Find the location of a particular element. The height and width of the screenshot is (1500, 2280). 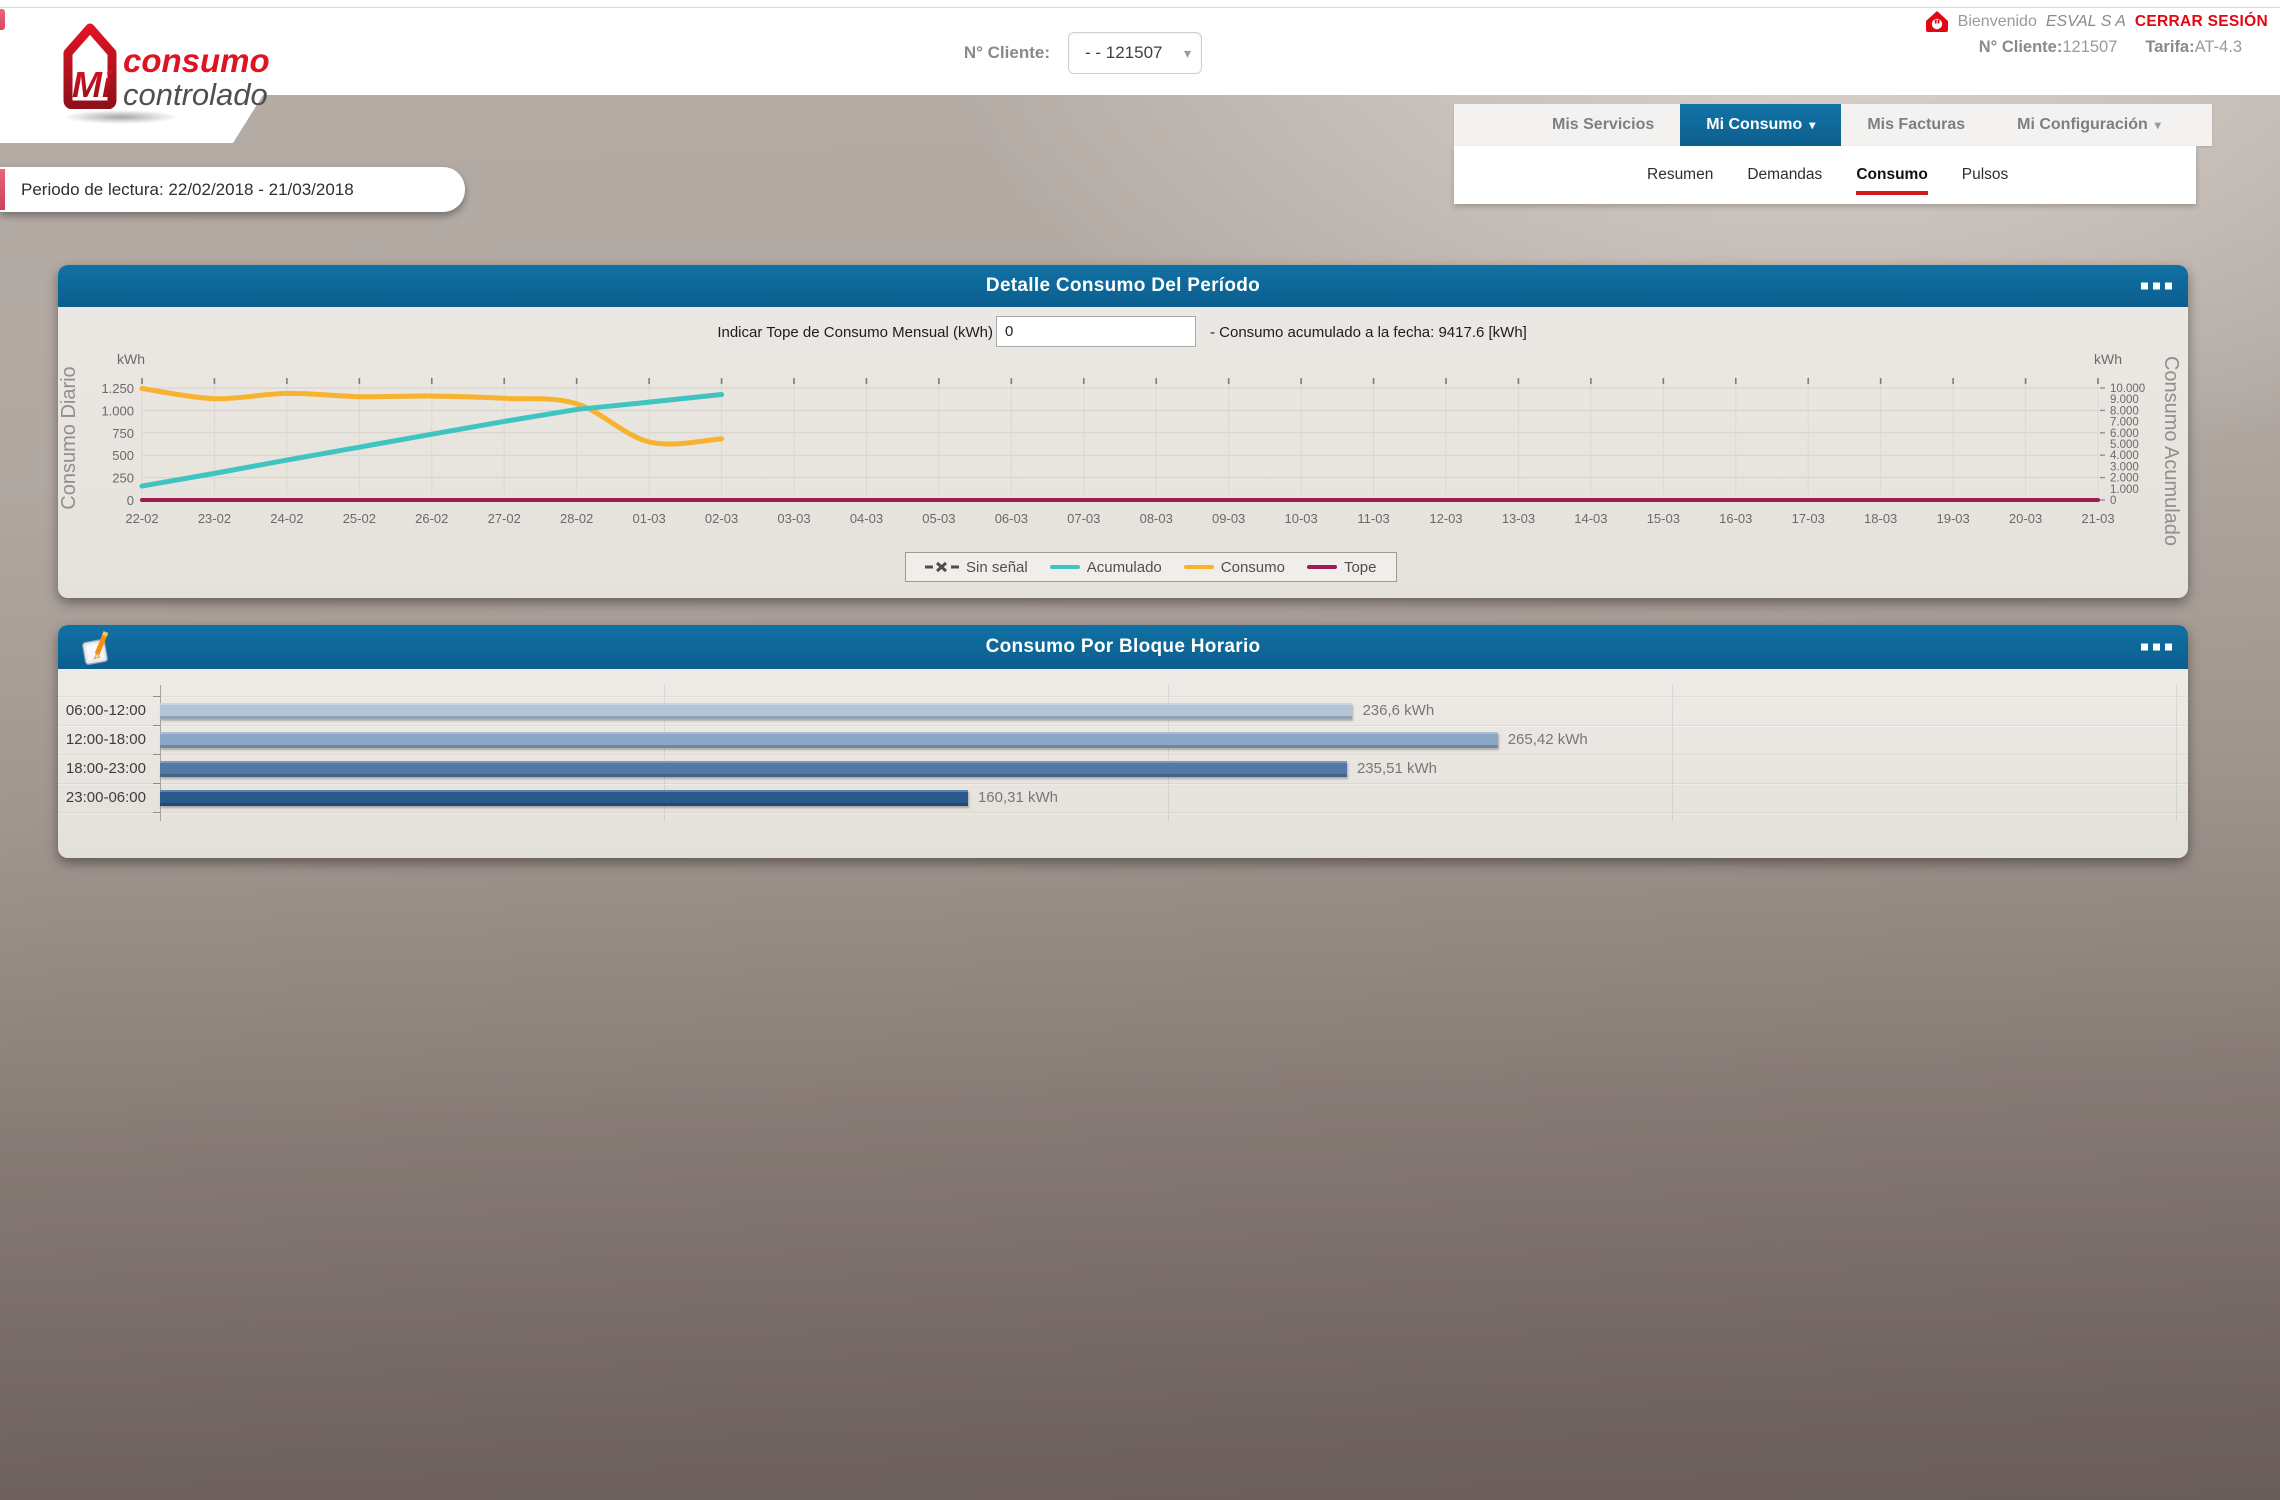

x-date-label: 27-02 is located at coordinates (504, 518).